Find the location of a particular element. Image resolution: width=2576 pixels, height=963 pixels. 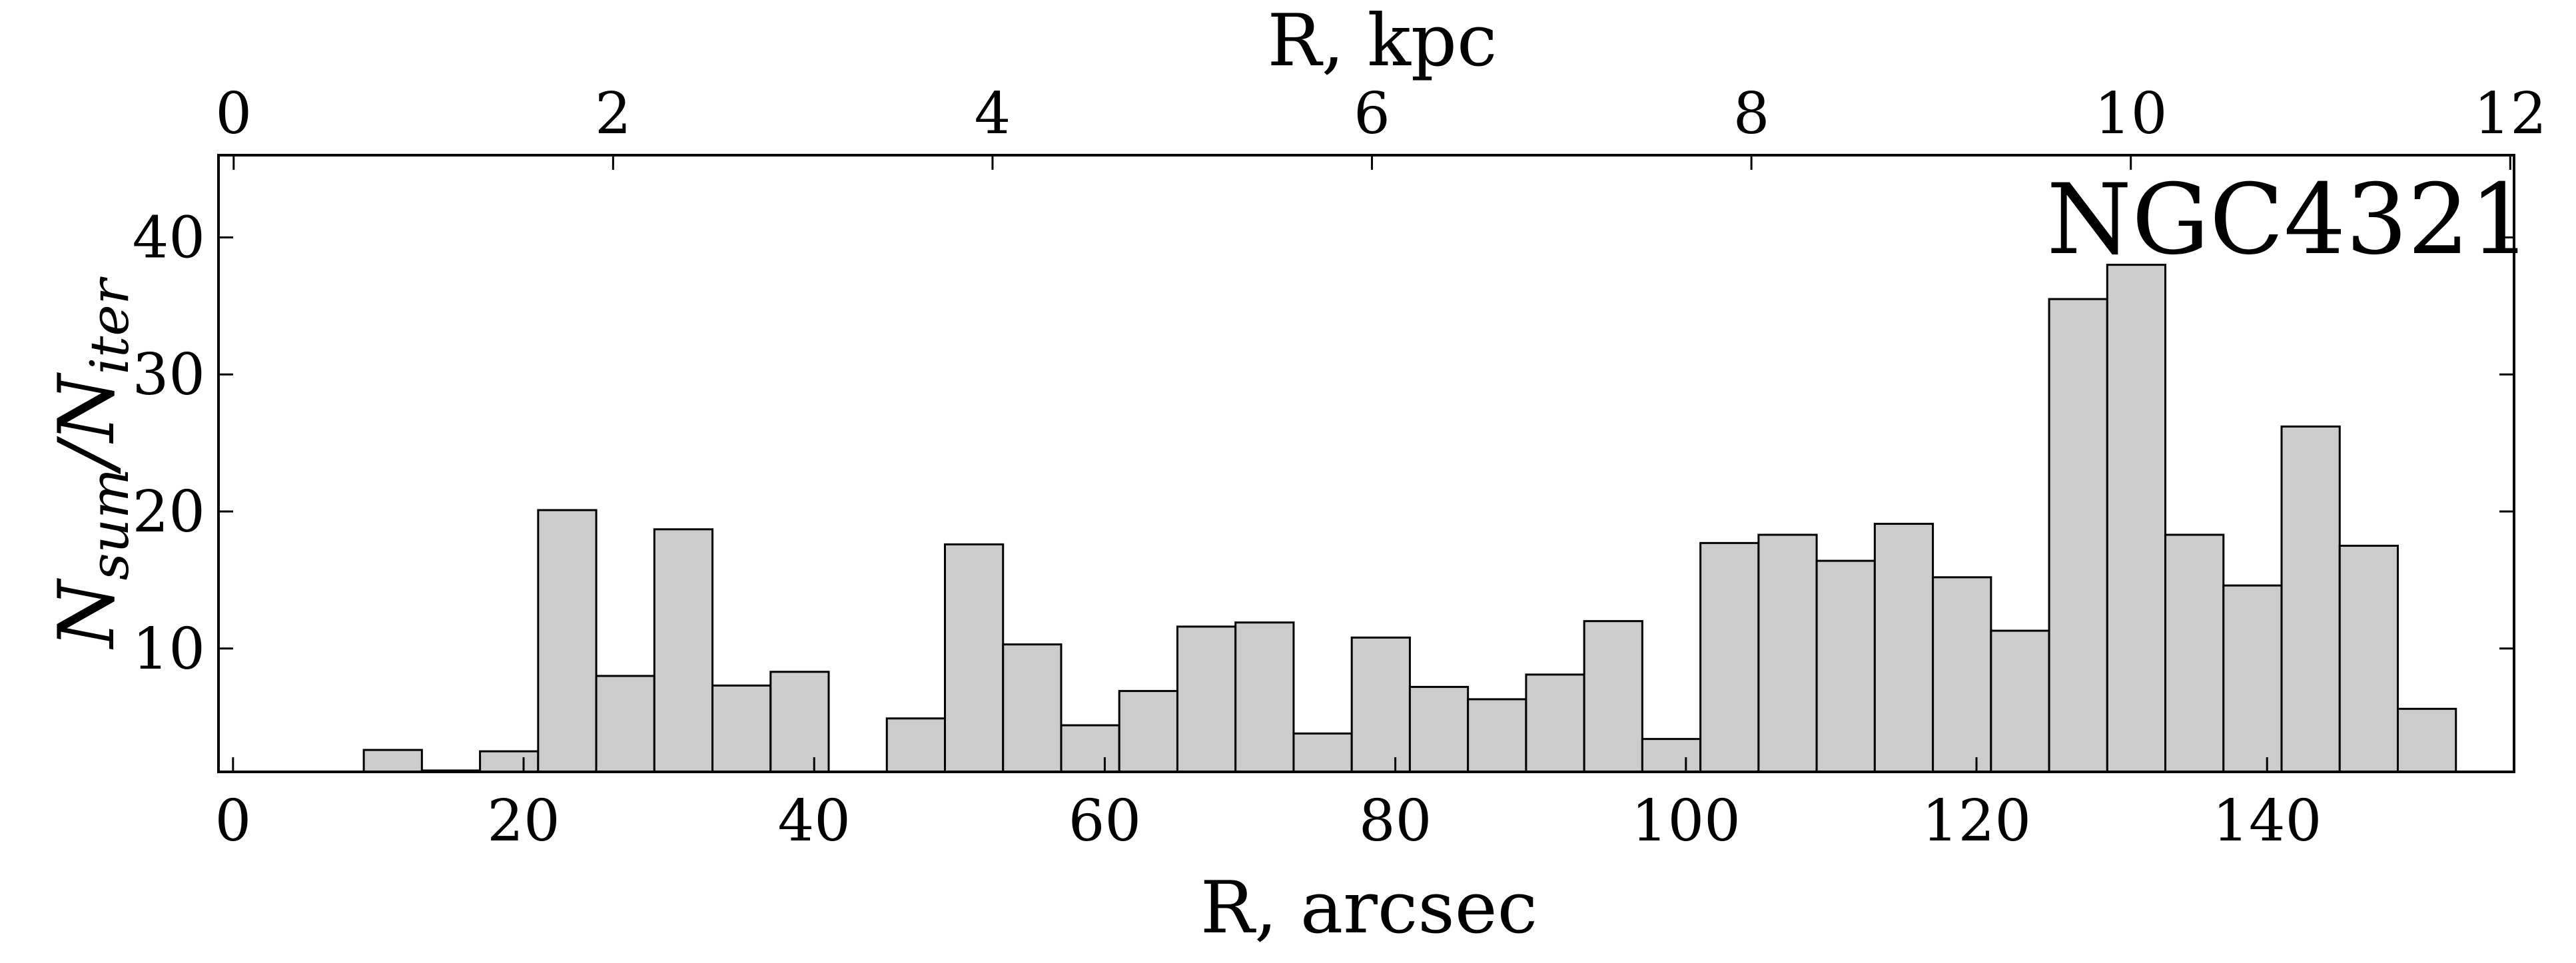

x2-tick-label: 8 is located at coordinates (1752, 114).